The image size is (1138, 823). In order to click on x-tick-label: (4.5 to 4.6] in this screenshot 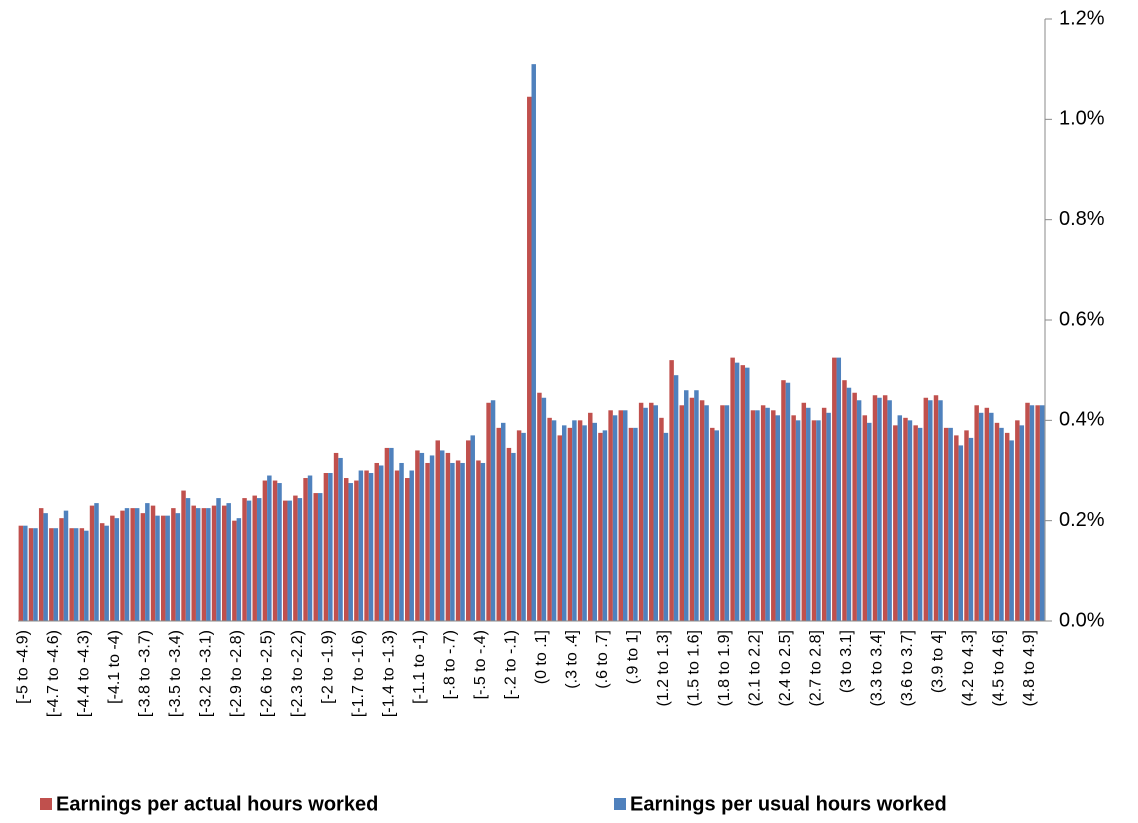, I will do `click(998, 668)`.